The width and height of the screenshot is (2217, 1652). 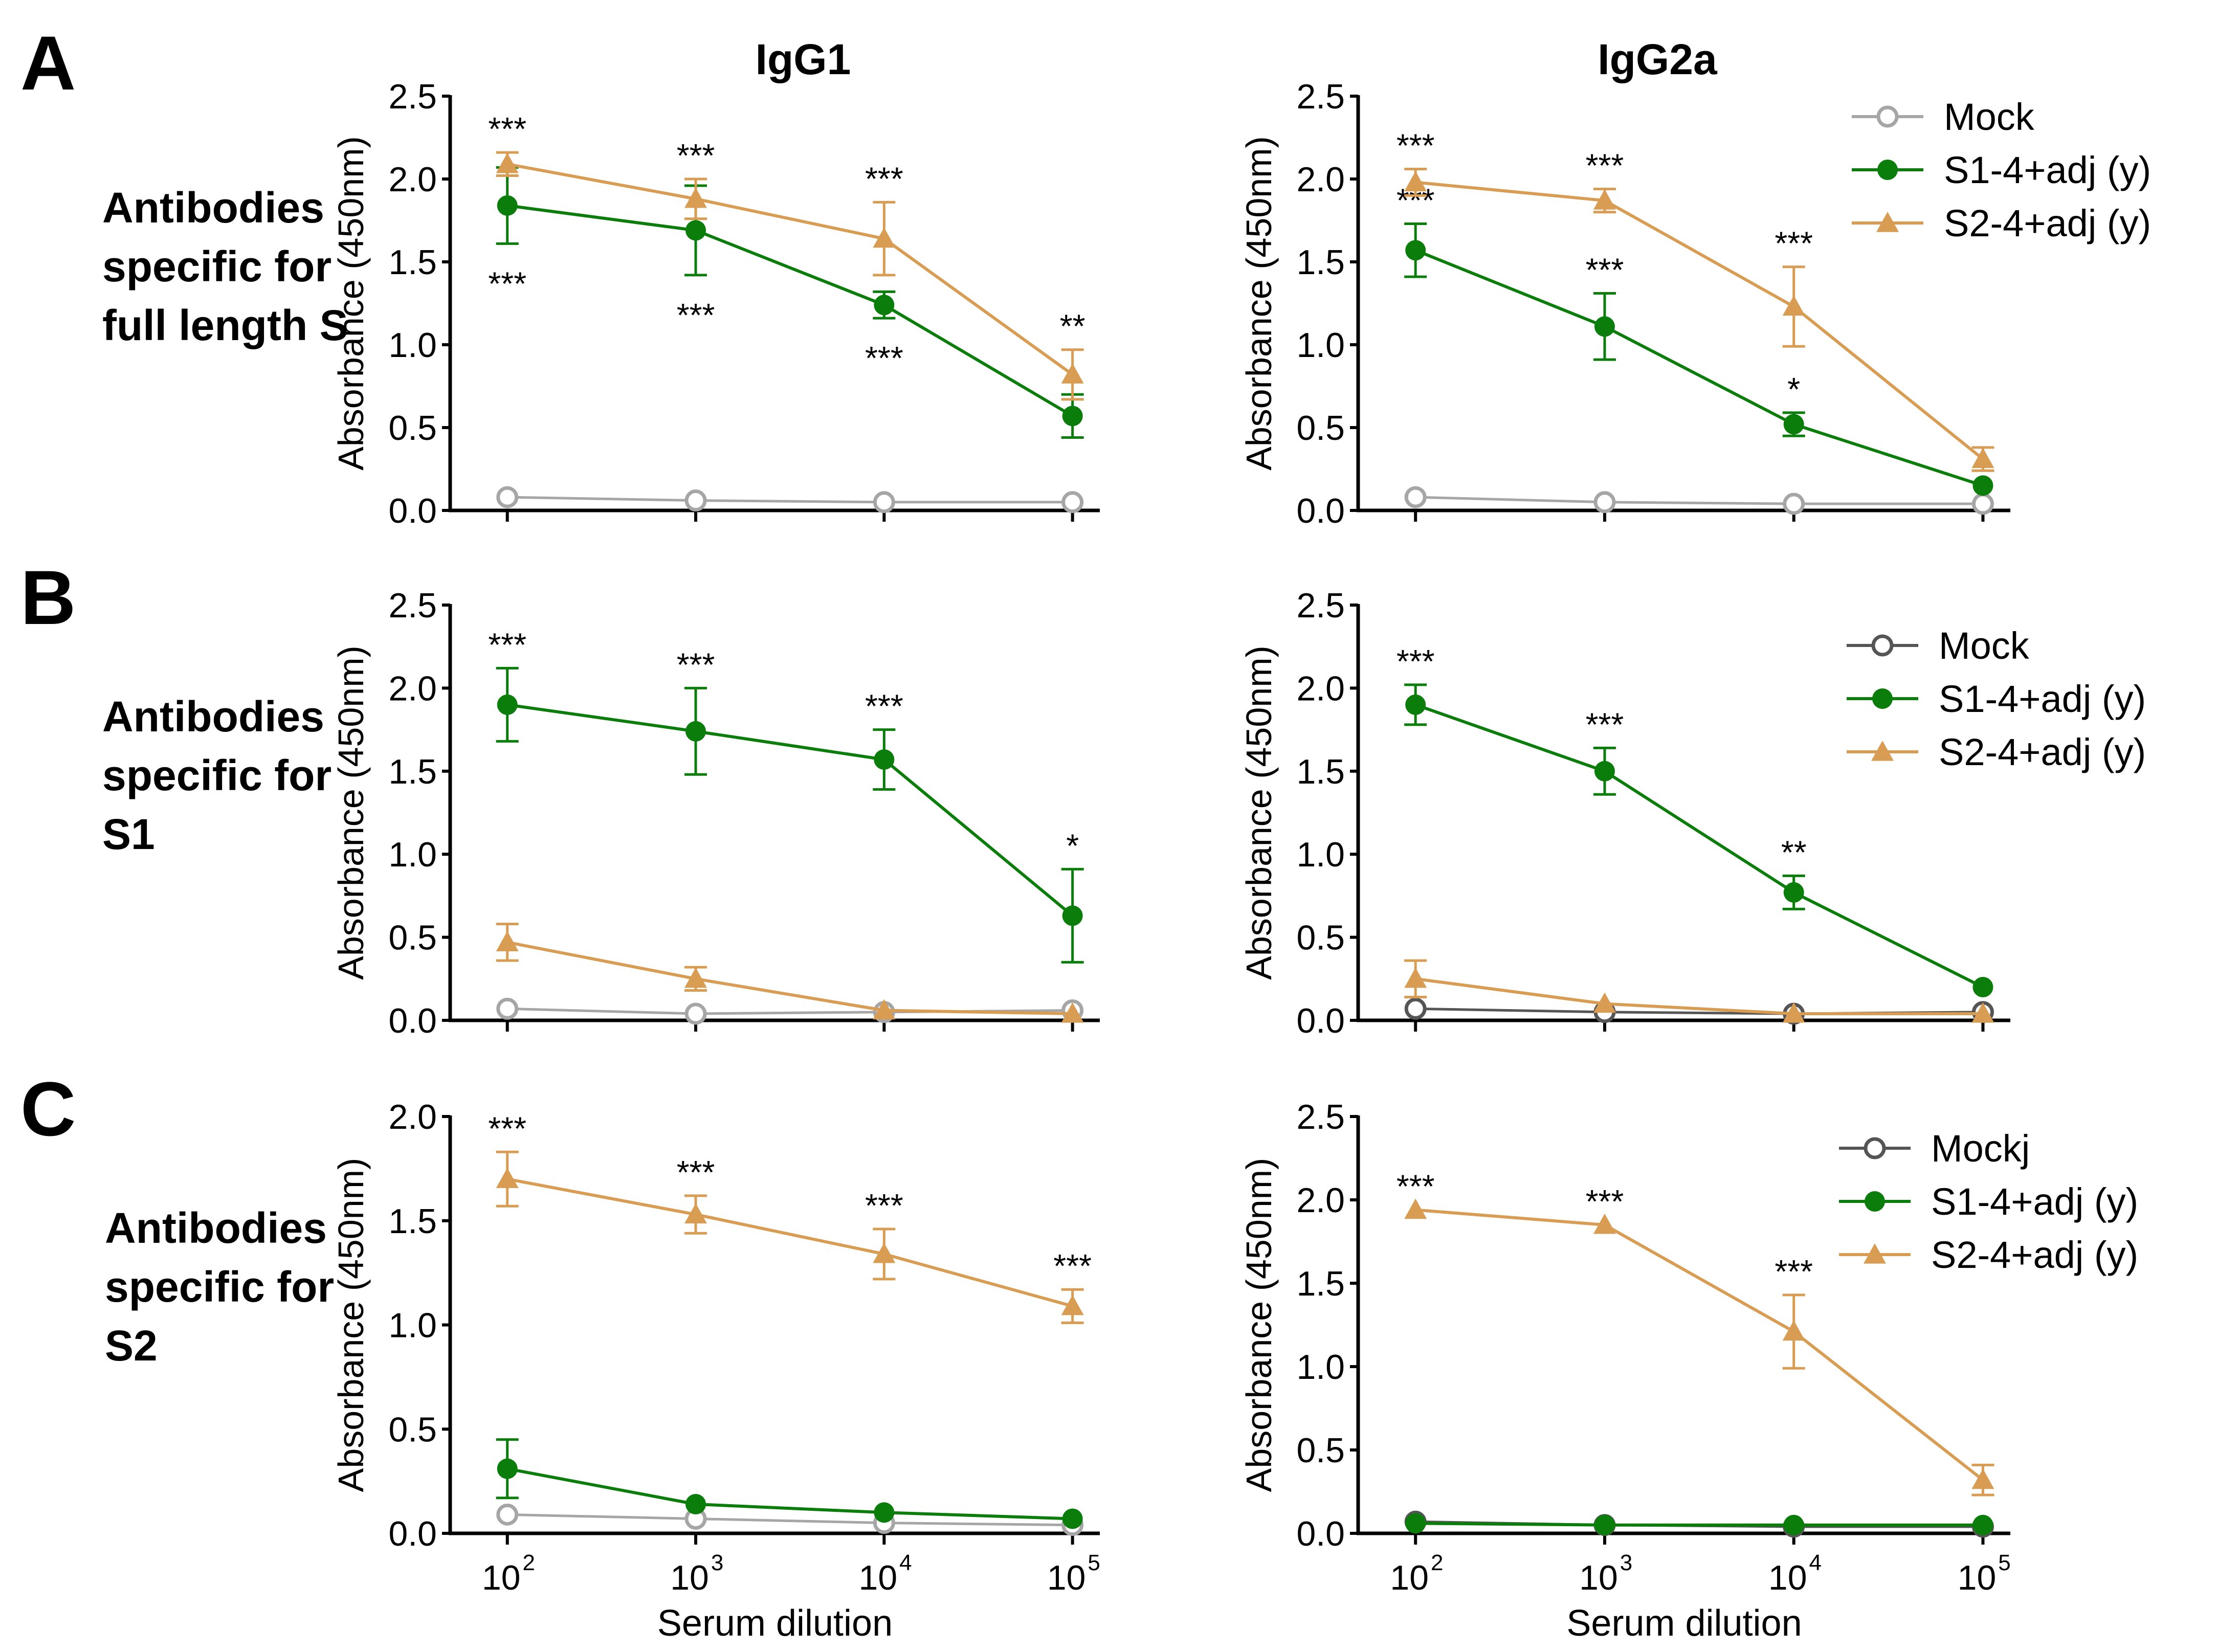 What do you see at coordinates (1658, 59) in the screenshot?
I see `column-title-igg2a: IgG2a` at bounding box center [1658, 59].